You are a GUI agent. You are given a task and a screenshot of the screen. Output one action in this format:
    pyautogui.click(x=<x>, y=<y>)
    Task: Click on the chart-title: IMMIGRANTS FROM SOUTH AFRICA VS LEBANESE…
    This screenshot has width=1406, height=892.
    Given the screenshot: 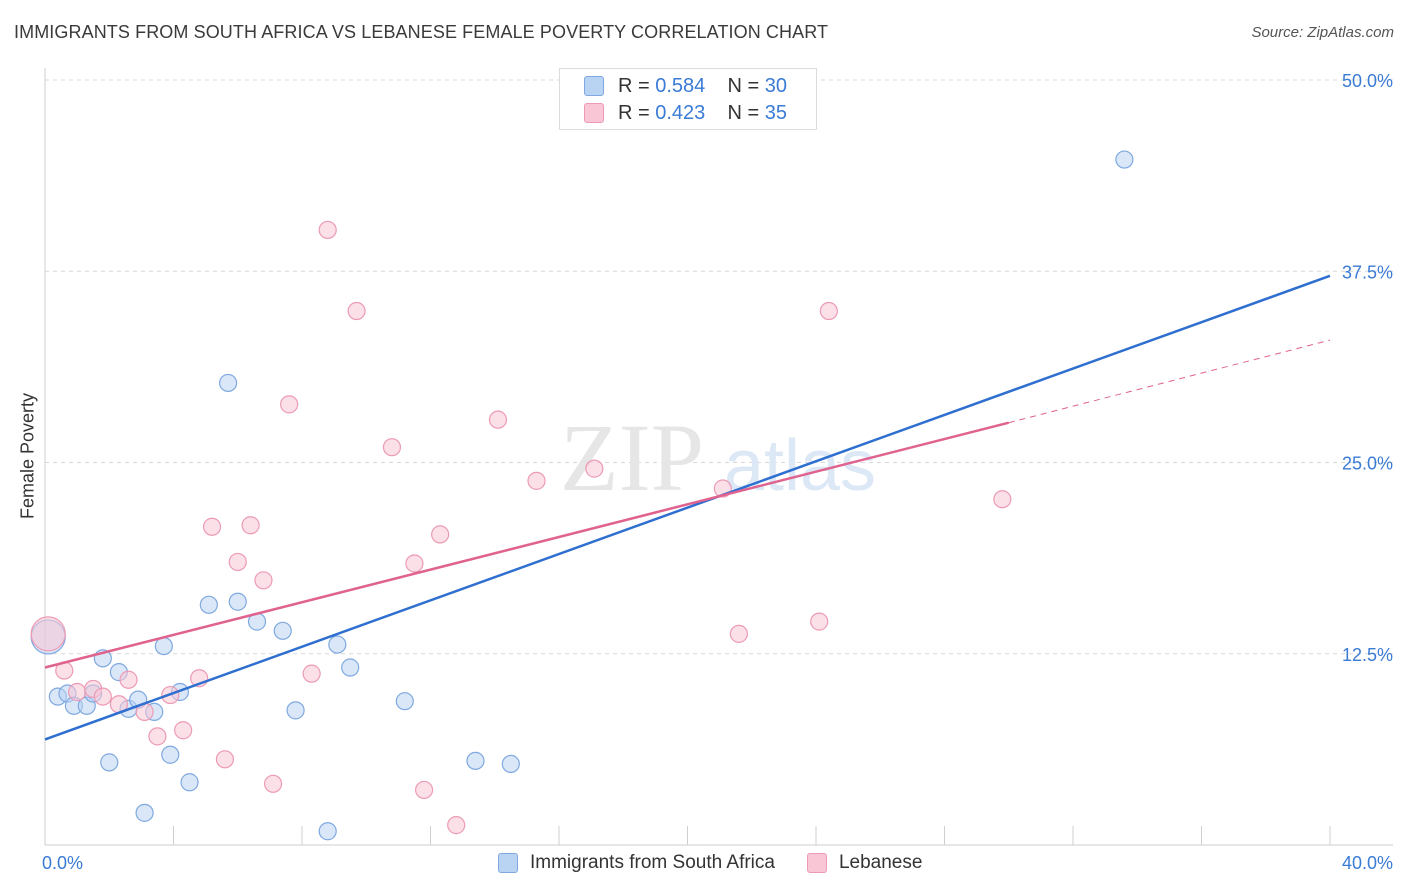 What is the action you would take?
    pyautogui.click(x=421, y=32)
    